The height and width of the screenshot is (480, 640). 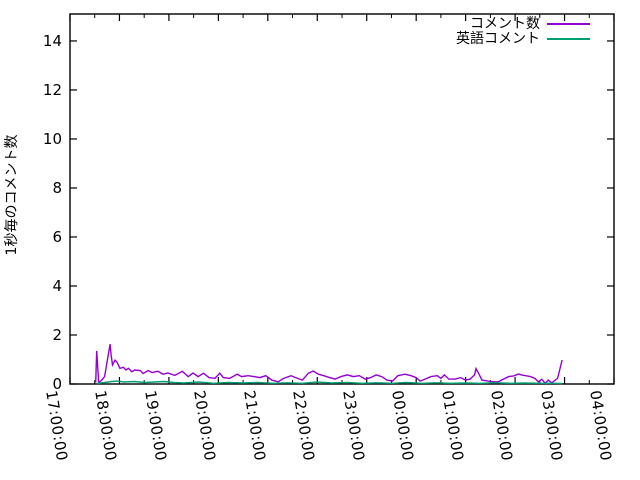 What do you see at coordinates (568, 39) in the screenshot?
I see `legend-line-sample-english-comments` at bounding box center [568, 39].